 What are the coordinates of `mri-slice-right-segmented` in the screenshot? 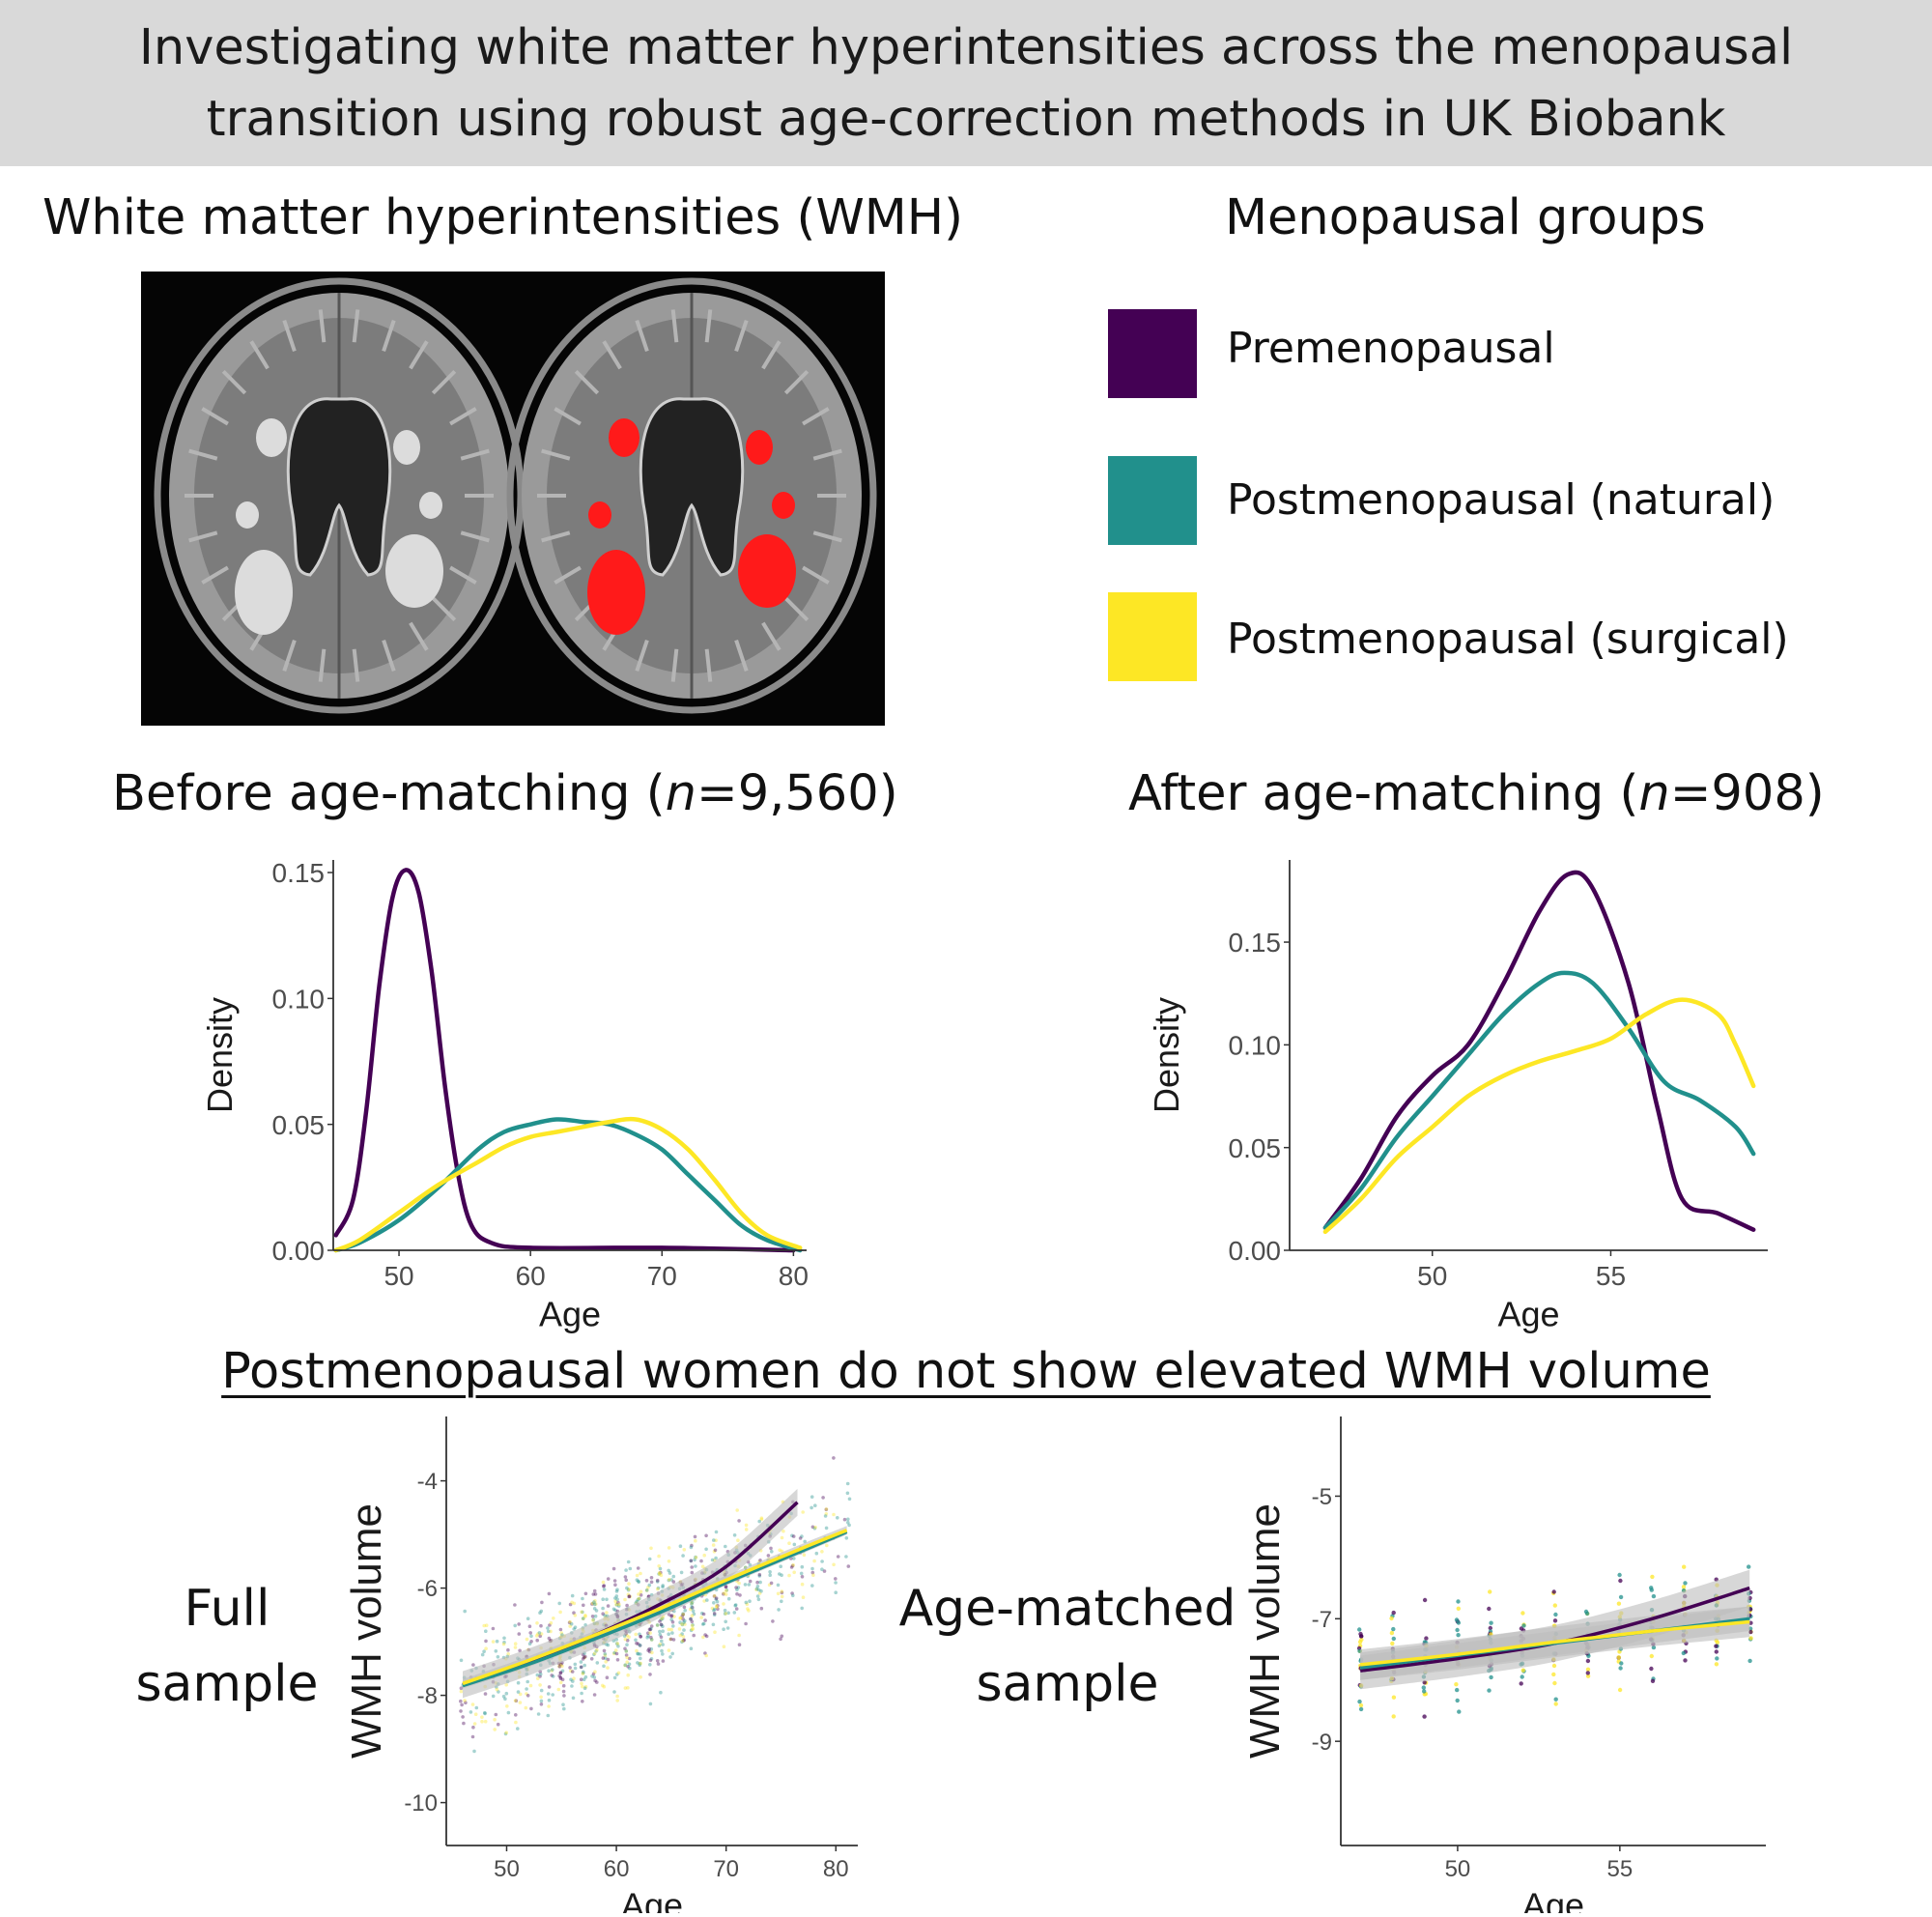 It's located at (691, 495).